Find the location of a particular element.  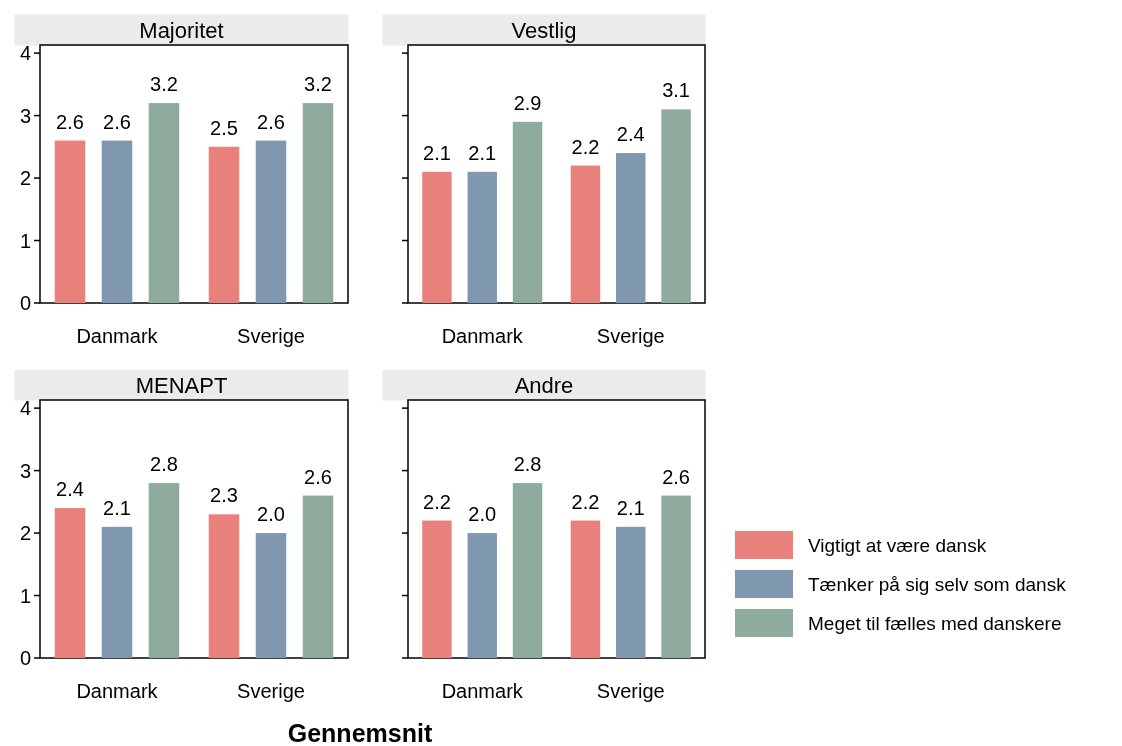

chart-title: Andre is located at coordinates (544, 385).